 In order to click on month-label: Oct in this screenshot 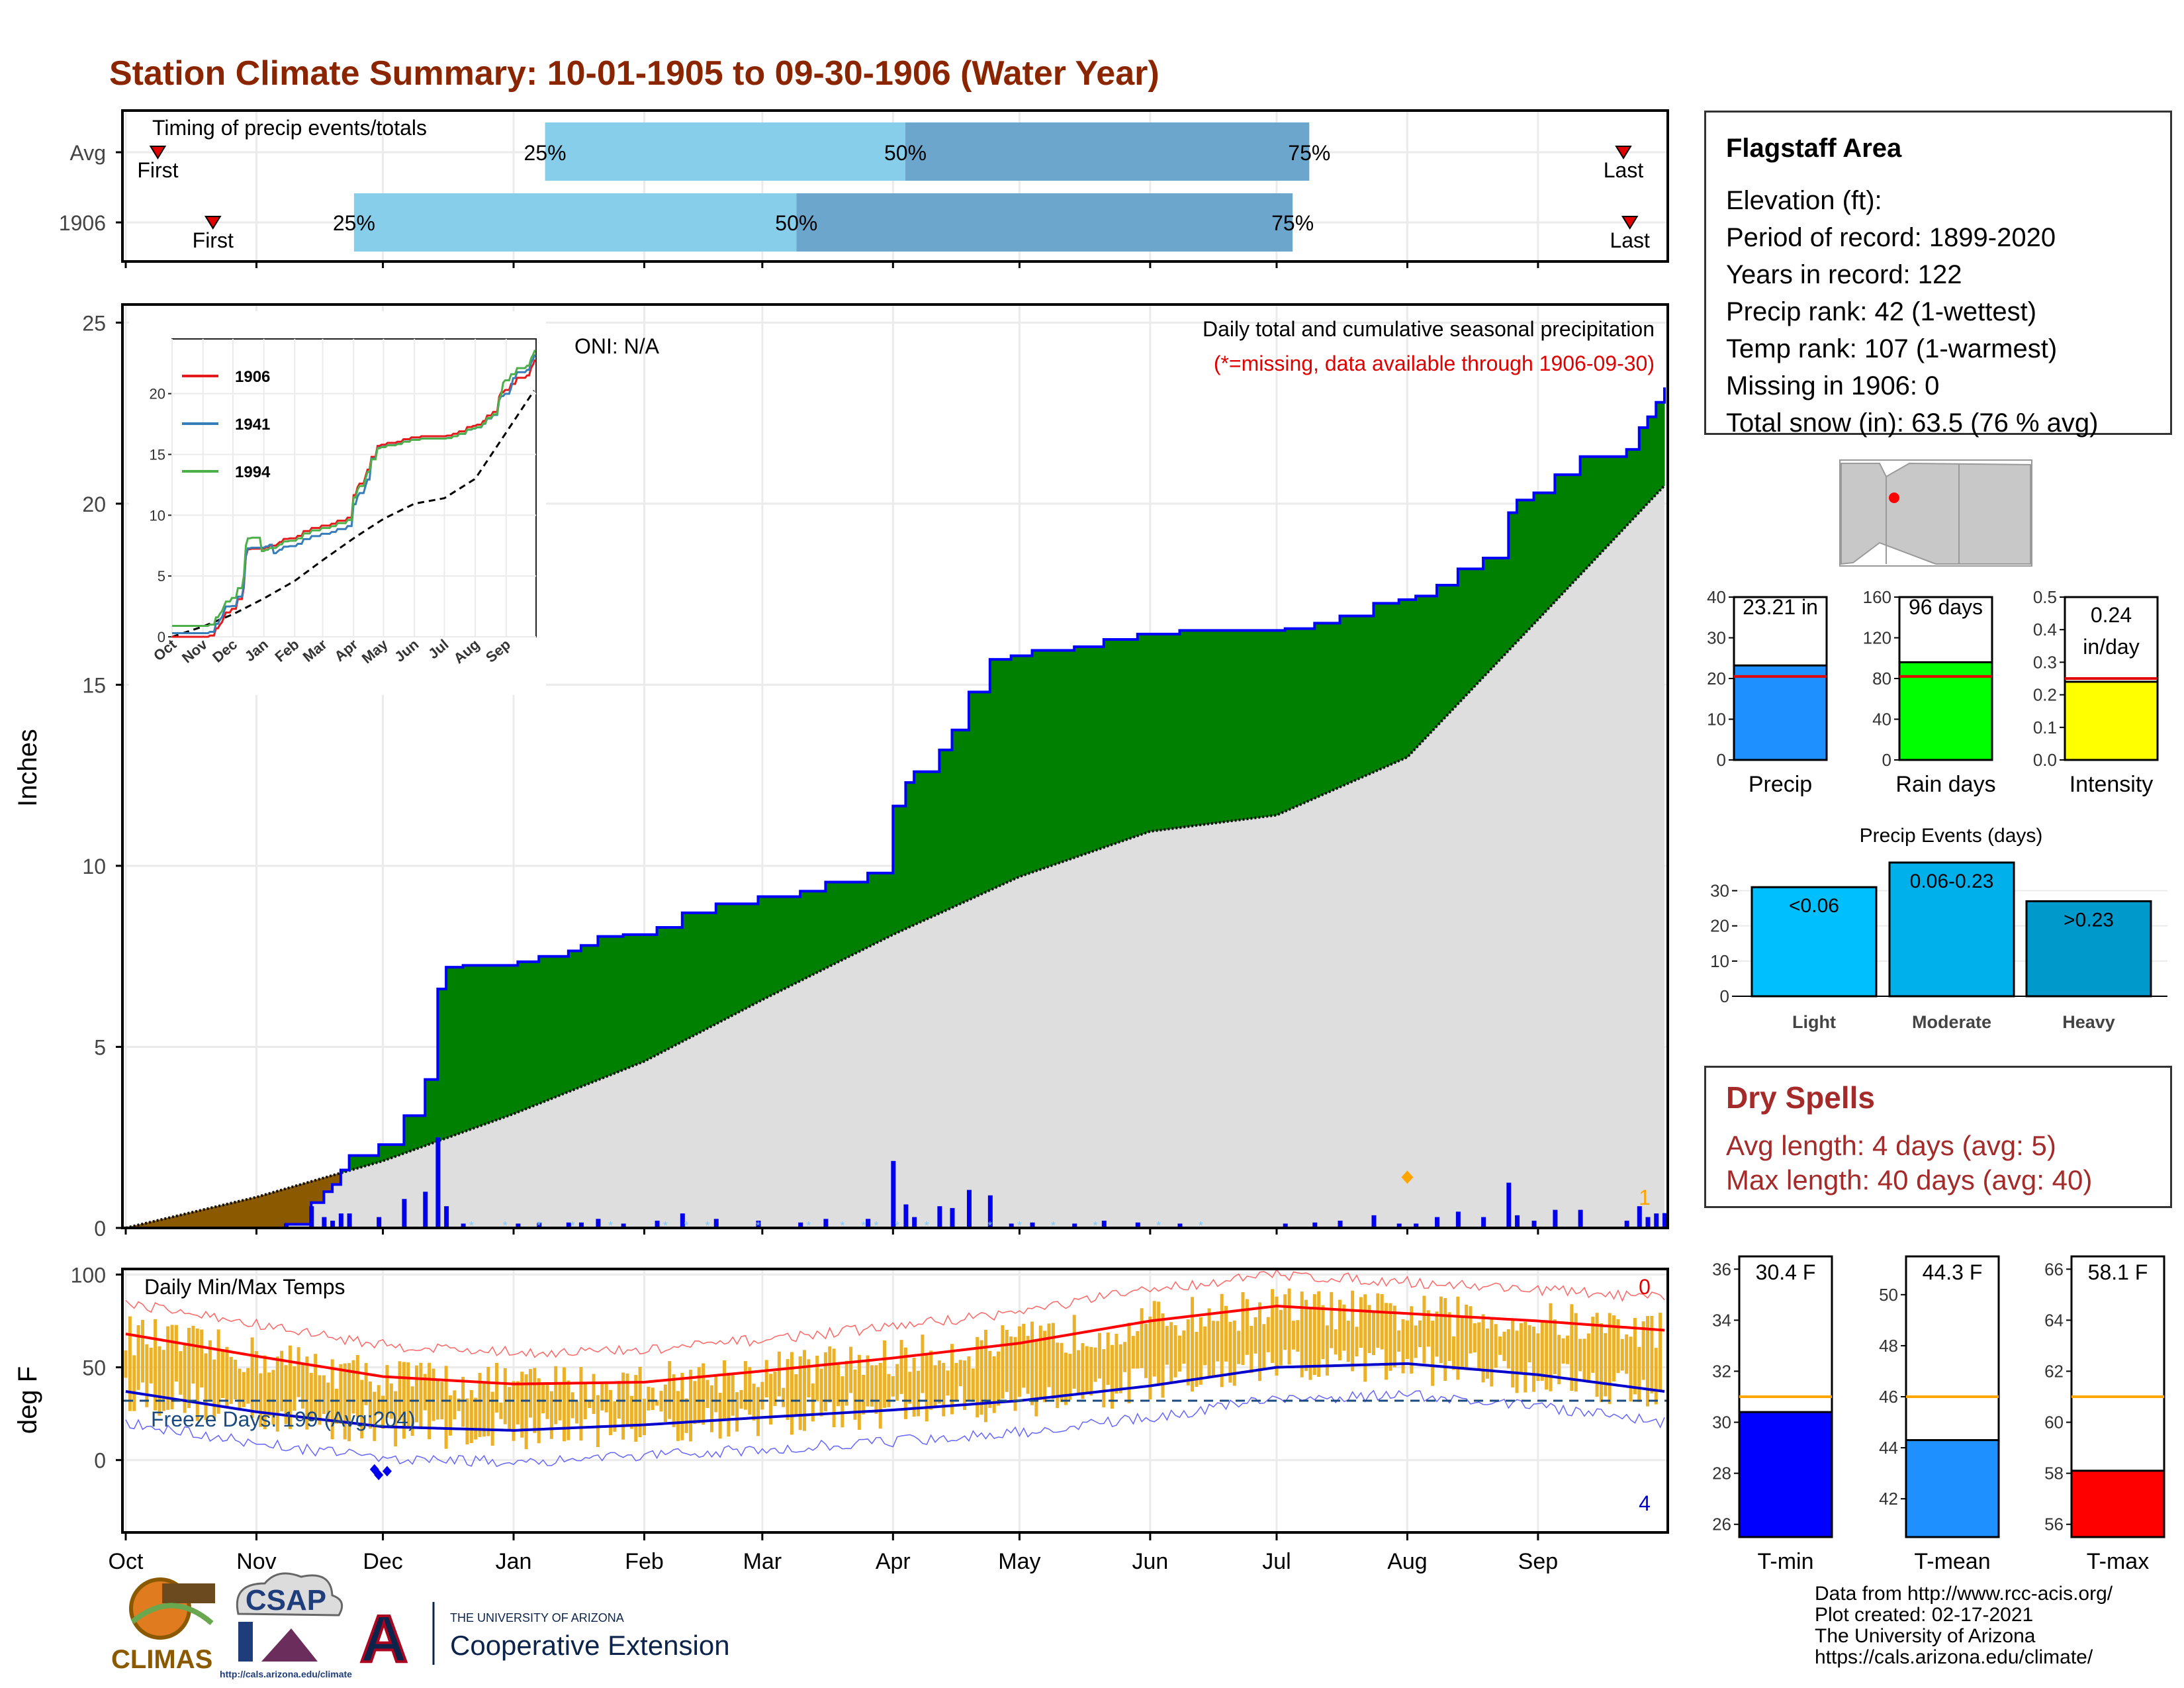, I will do `click(127, 1561)`.